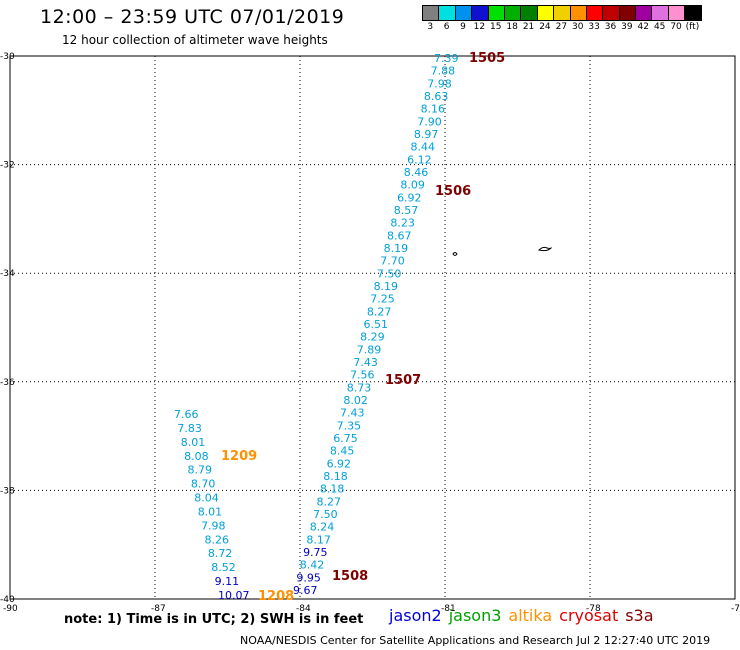  Describe the element at coordinates (644, 18) in the screenshot. I see `color-scale-bin: 42` at that location.